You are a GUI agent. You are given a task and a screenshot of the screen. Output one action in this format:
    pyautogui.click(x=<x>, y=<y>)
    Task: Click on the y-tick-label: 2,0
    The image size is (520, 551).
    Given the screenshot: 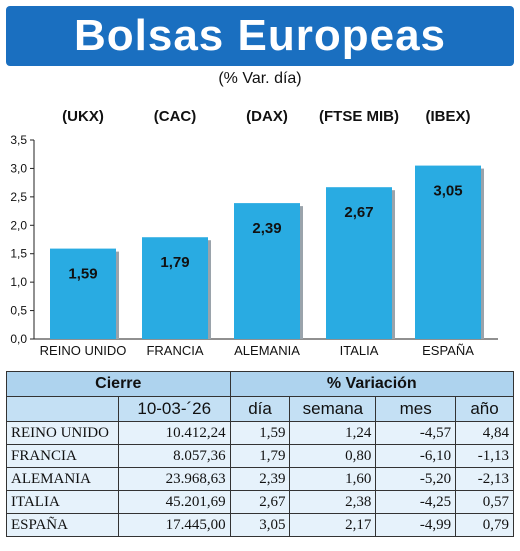 What is the action you would take?
    pyautogui.click(x=18, y=225)
    